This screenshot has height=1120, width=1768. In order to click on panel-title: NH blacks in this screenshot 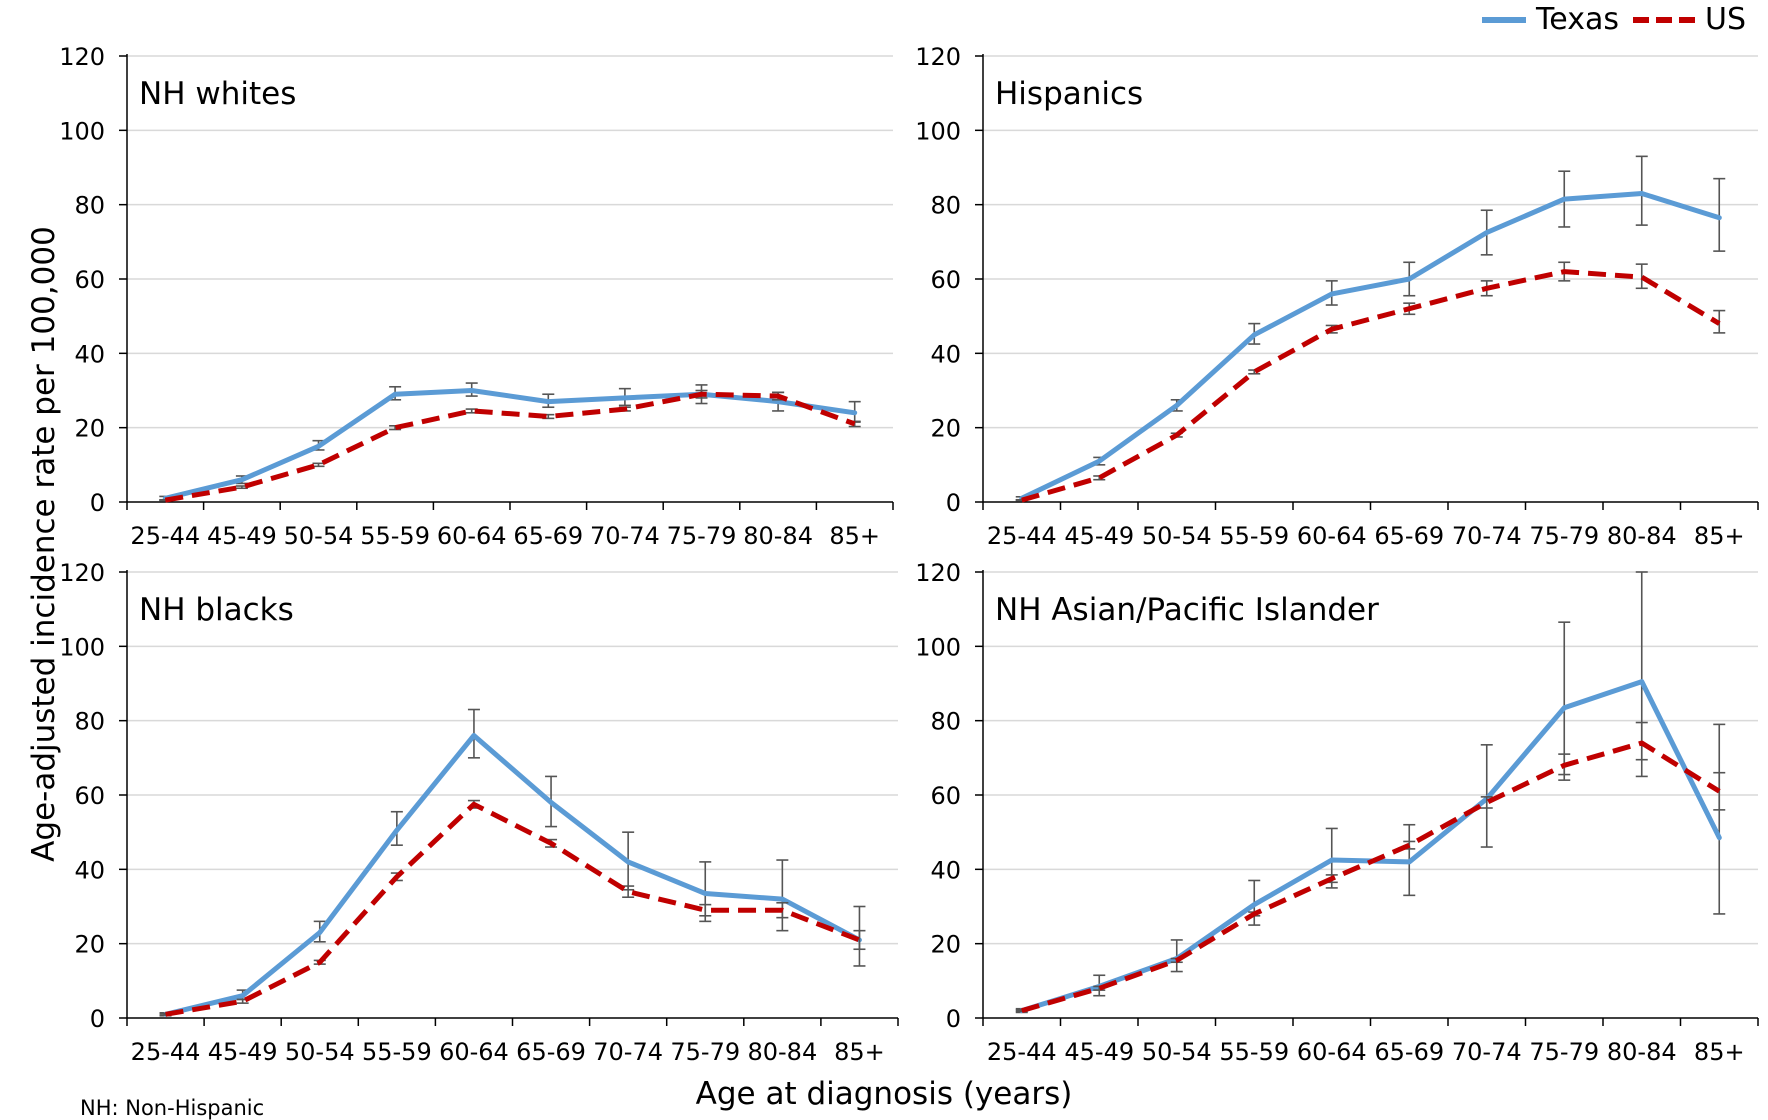, I will do `click(216, 610)`.